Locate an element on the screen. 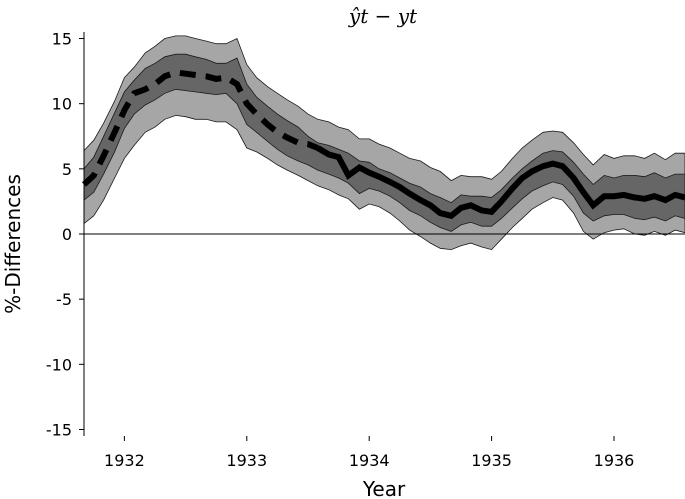 This screenshot has height=499, width=685. x-axis-title: Year is located at coordinates (384, 488).